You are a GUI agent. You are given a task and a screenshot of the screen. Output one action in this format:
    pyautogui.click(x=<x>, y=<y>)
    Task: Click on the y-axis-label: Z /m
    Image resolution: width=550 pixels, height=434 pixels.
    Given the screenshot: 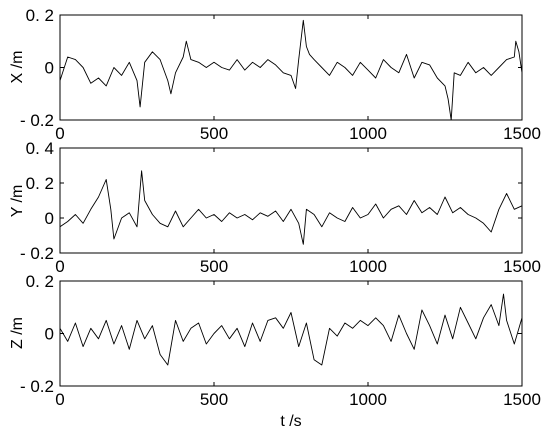 What is the action you would take?
    pyautogui.click(x=17, y=333)
    